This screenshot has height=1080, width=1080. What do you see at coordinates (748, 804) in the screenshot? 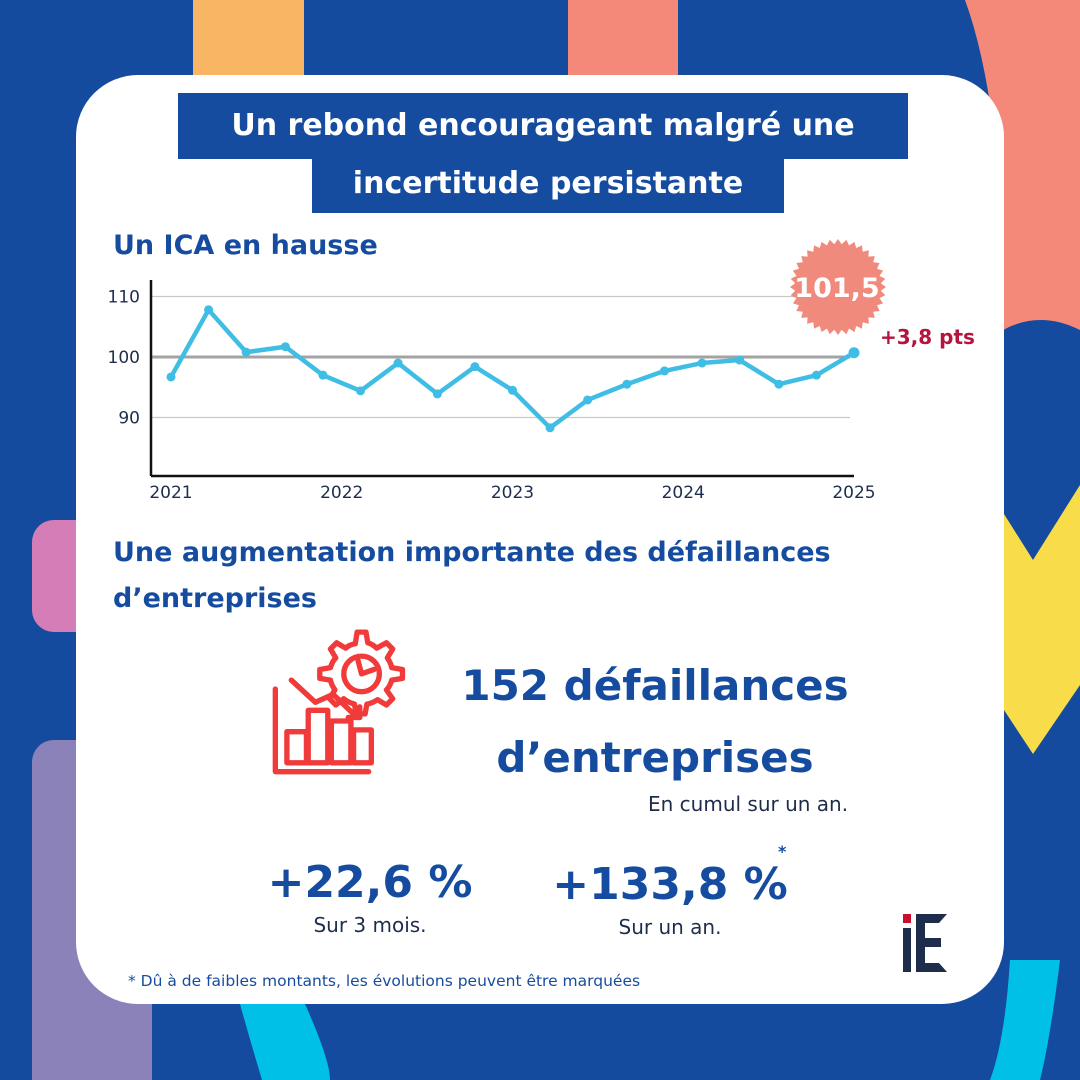
I see `cumul-note: En cumul sur un an.` at bounding box center [748, 804].